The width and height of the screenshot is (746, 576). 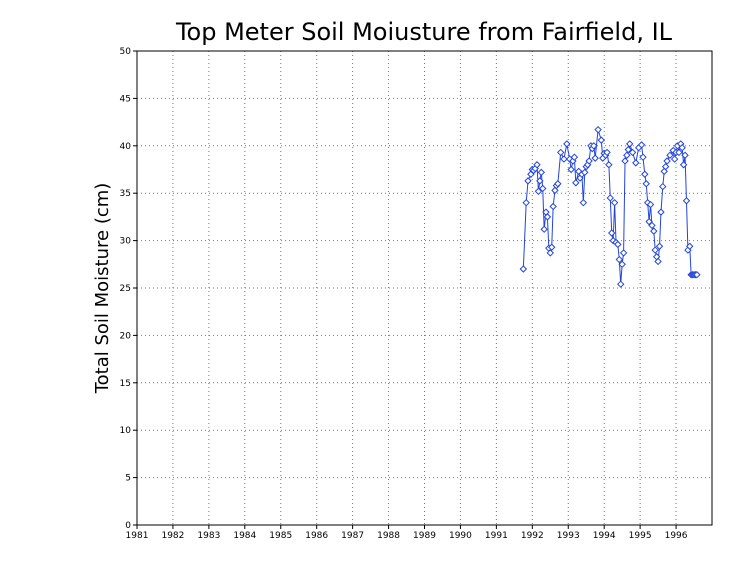 What do you see at coordinates (496, 536) in the screenshot?
I see `x-tick-label: 1991` at bounding box center [496, 536].